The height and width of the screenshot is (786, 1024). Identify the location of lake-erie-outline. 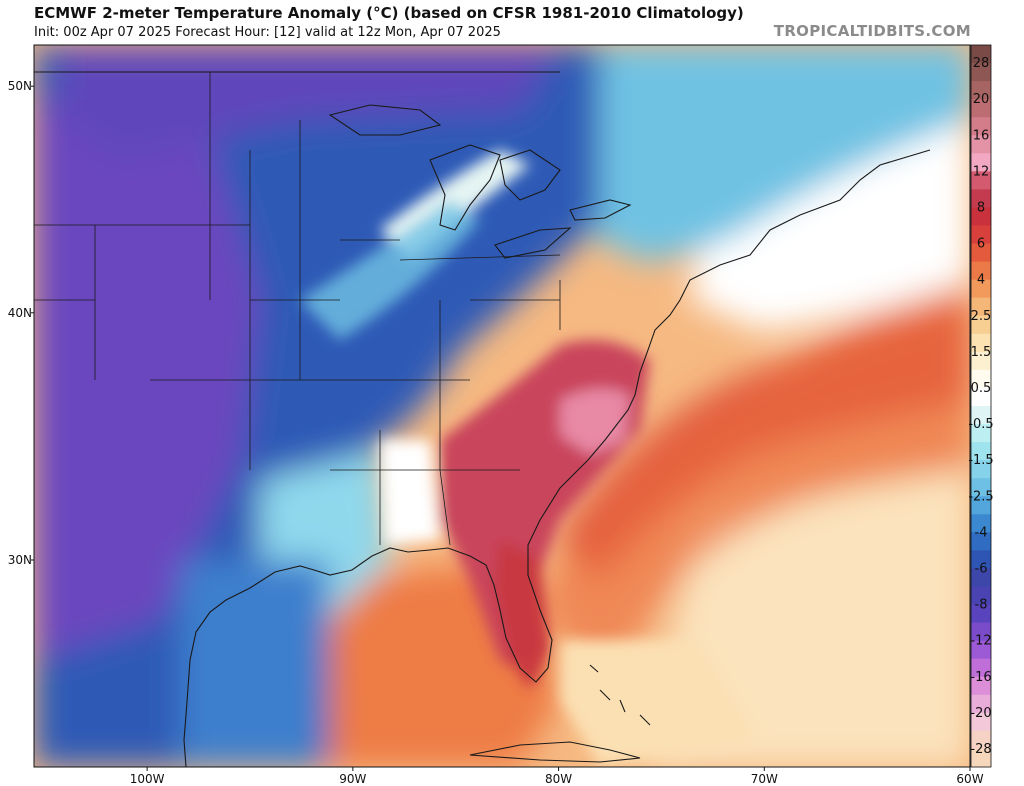
(533, 243).